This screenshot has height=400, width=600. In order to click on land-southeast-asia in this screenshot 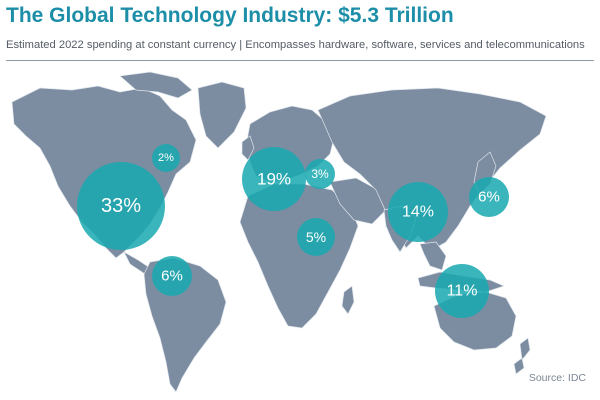, I will do `click(433, 256)`.